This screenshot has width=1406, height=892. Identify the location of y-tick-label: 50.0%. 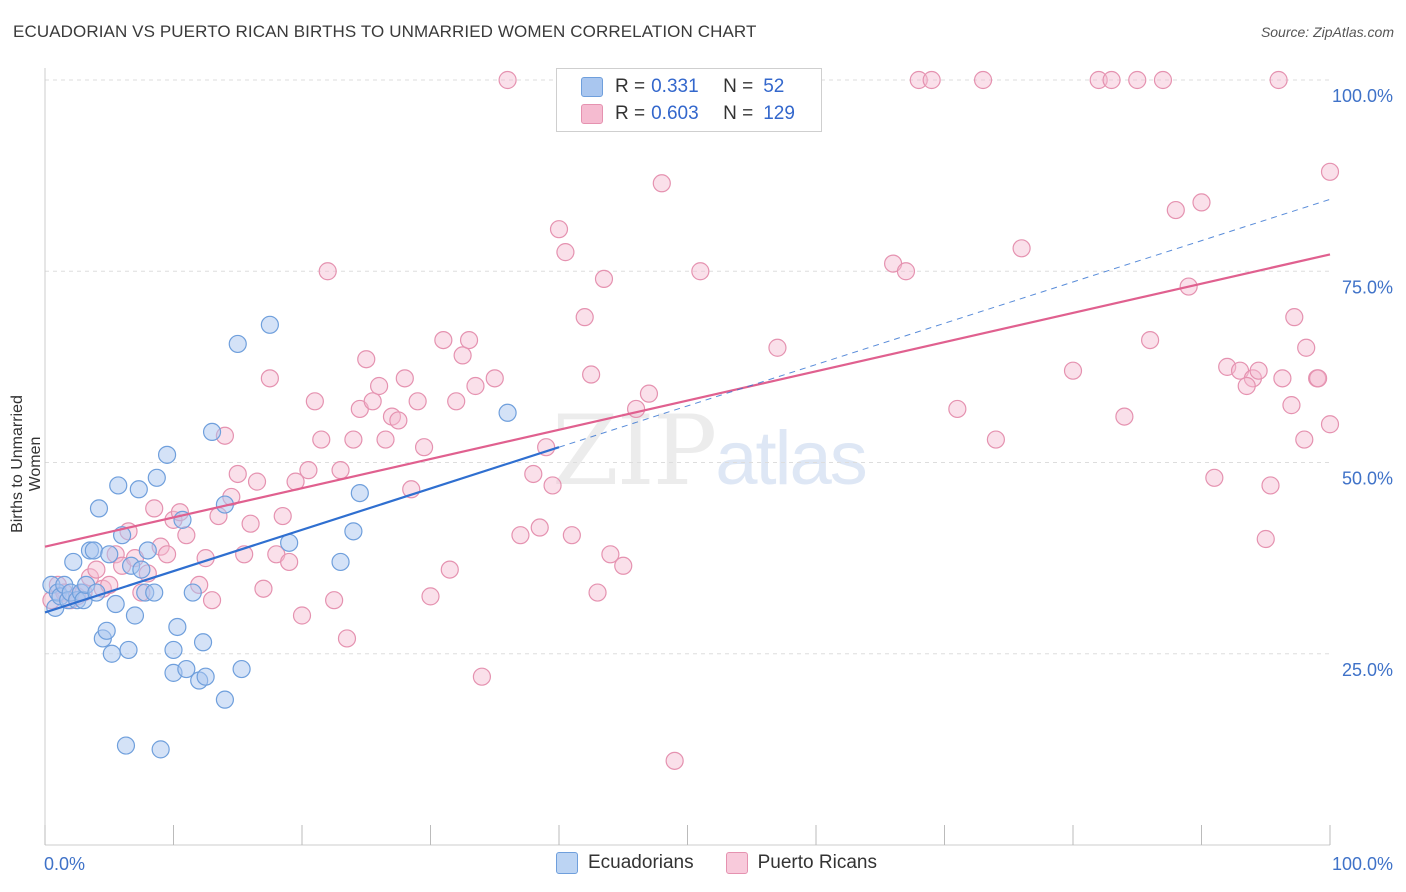
(1367, 479).